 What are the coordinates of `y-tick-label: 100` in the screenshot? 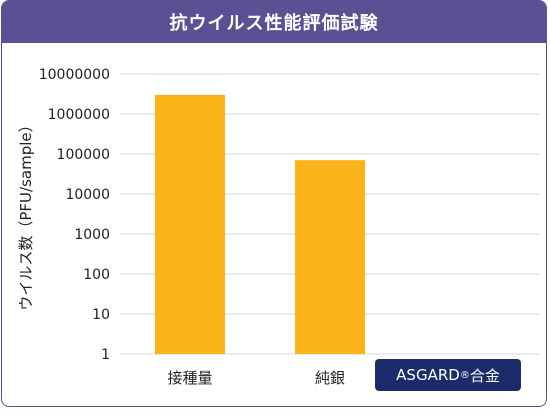 It's located at (96, 275).